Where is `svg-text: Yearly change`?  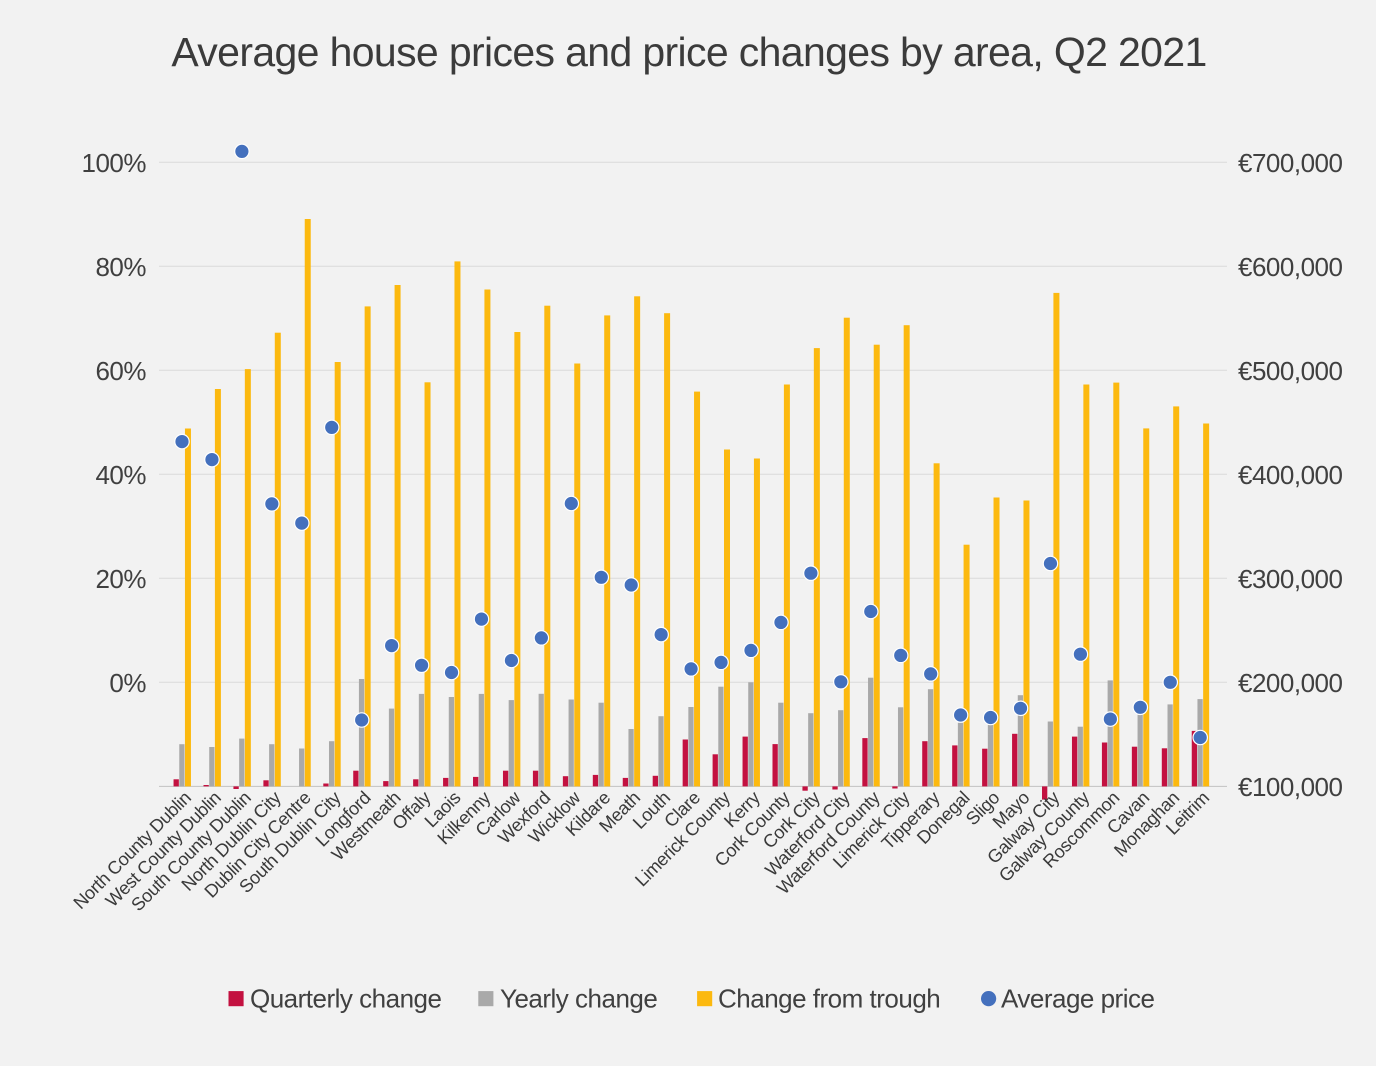
svg-text: Yearly change is located at coordinates (578, 999).